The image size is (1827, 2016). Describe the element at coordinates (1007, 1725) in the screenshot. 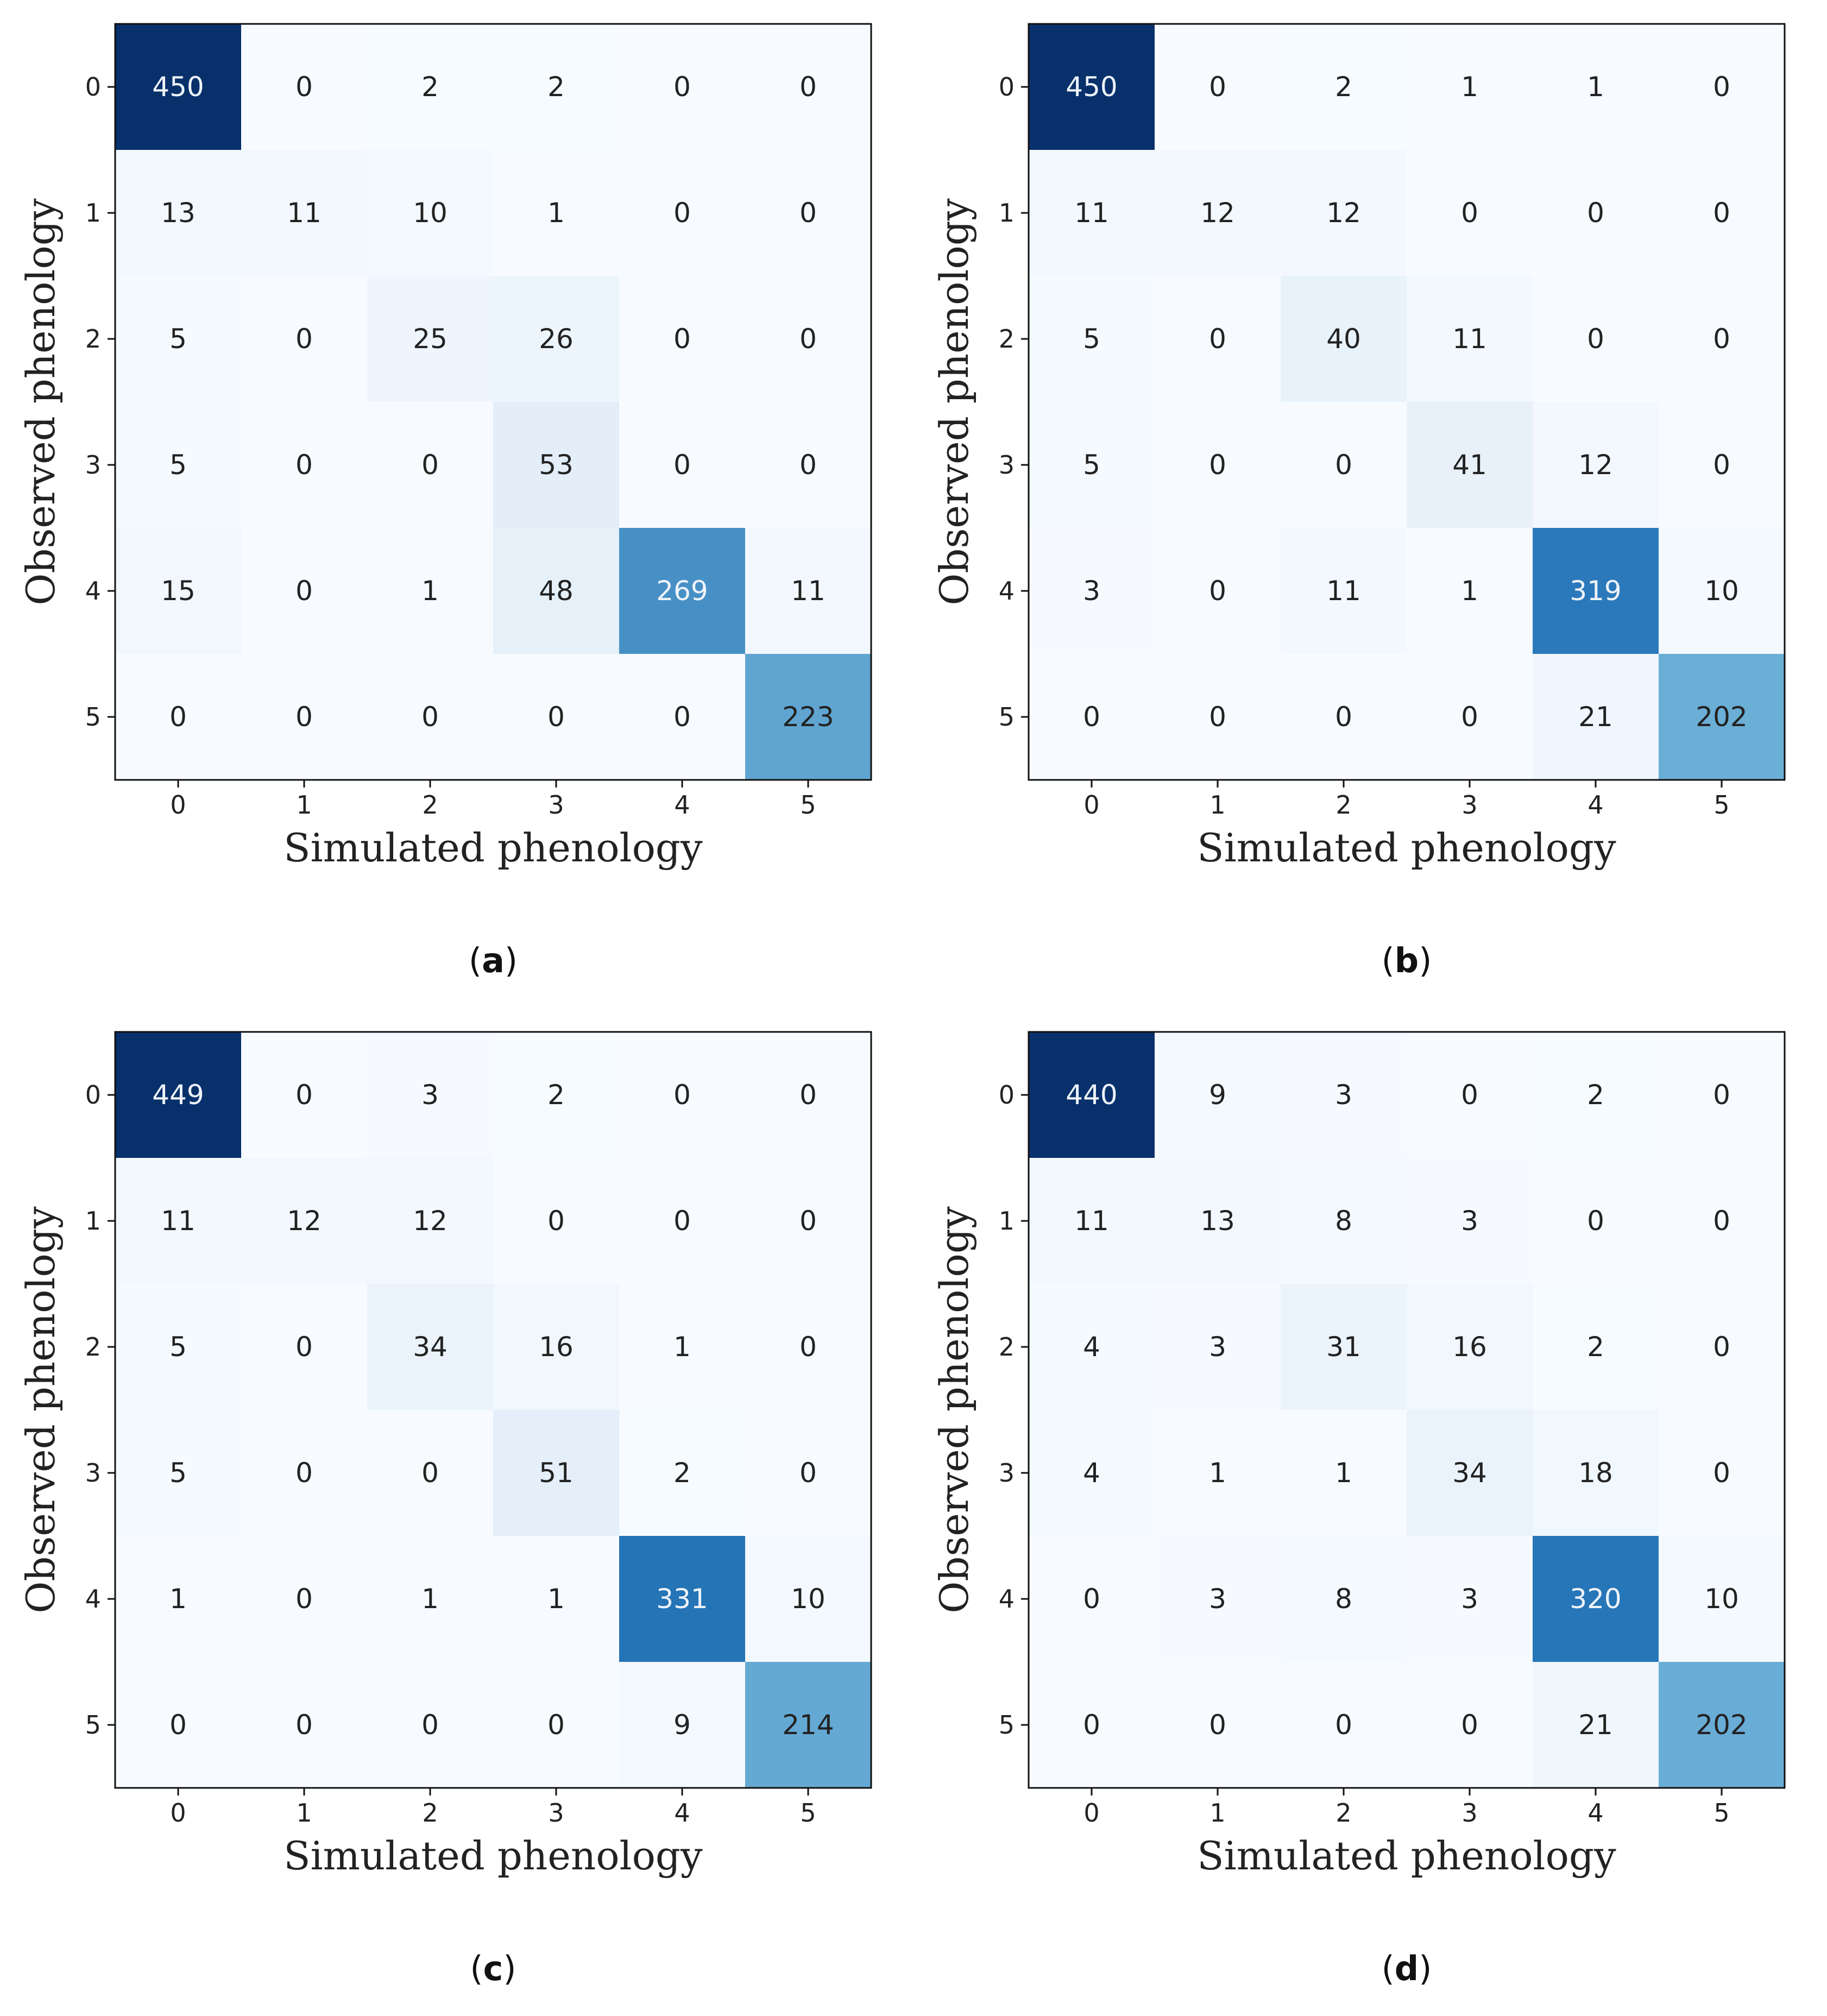

I see `y-tick-label: 5` at that location.